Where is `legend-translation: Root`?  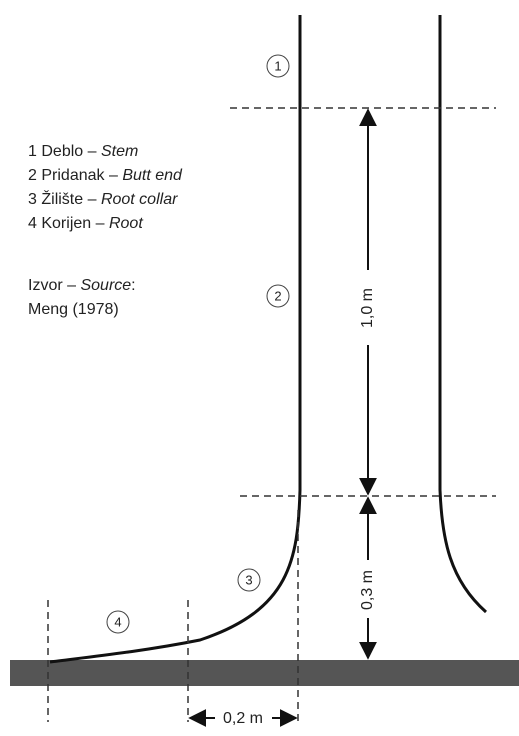
legend-translation: Root is located at coordinates (126, 223).